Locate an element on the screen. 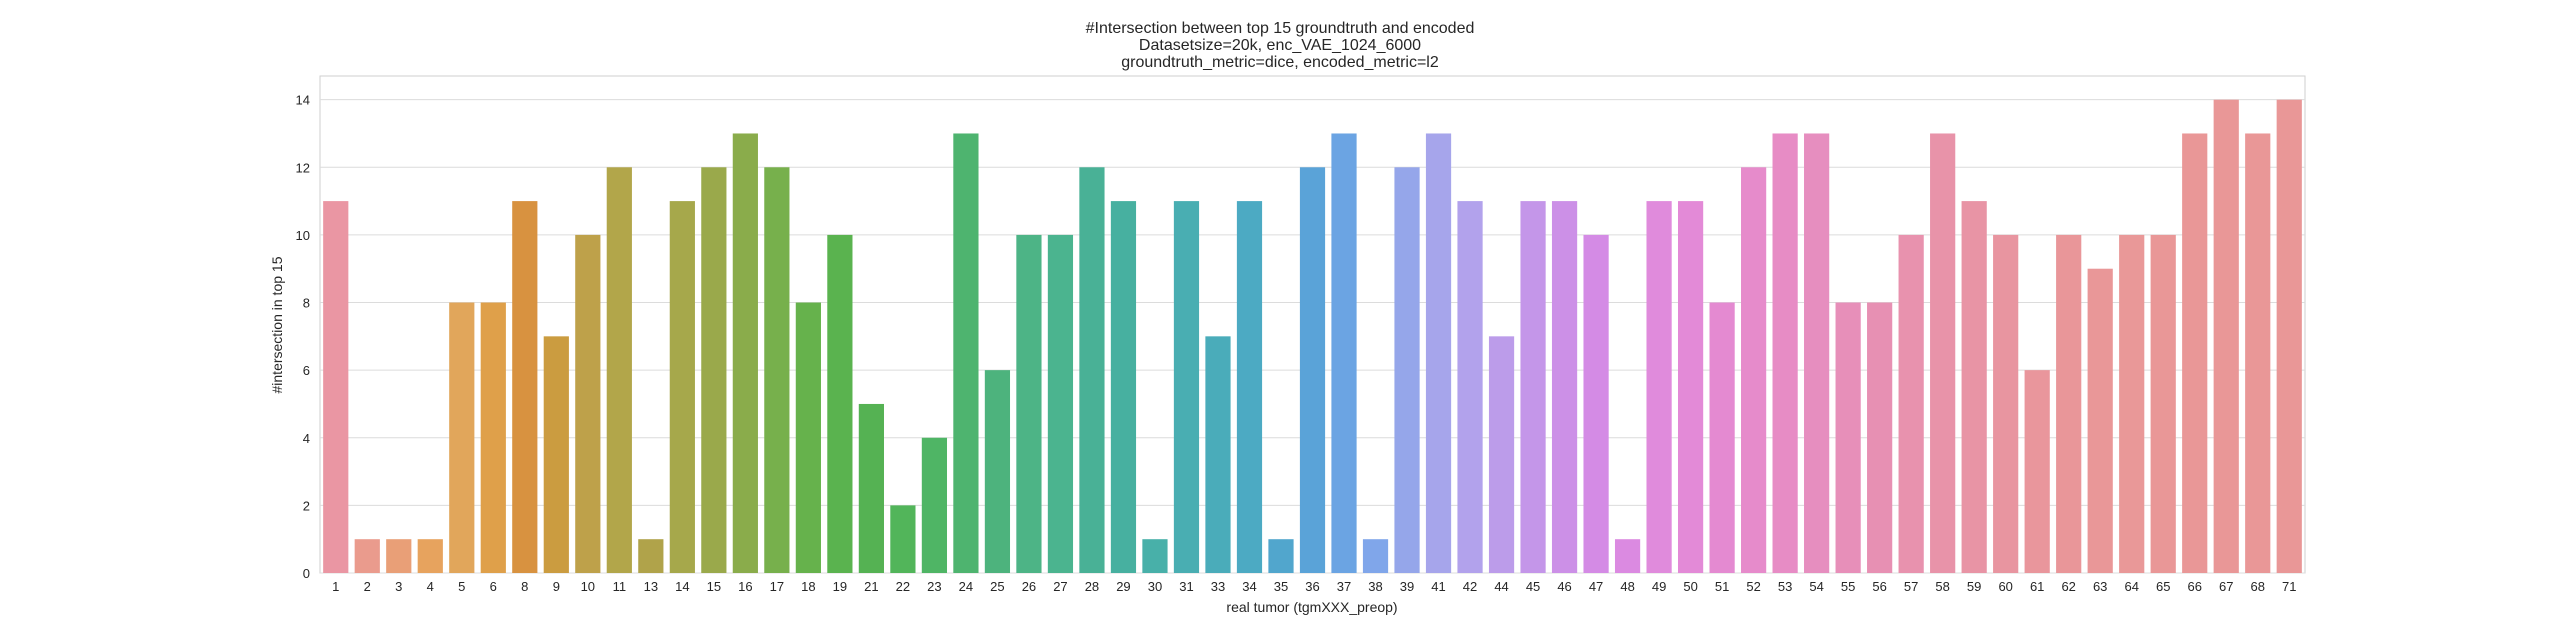 Image resolution: width=2560 pixels, height=643 pixels. x-tick-label: 48 is located at coordinates (1627, 586).